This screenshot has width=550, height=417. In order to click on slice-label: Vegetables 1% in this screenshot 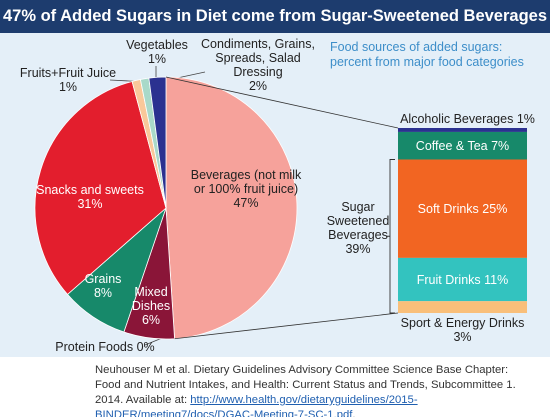, I will do `click(157, 52)`.